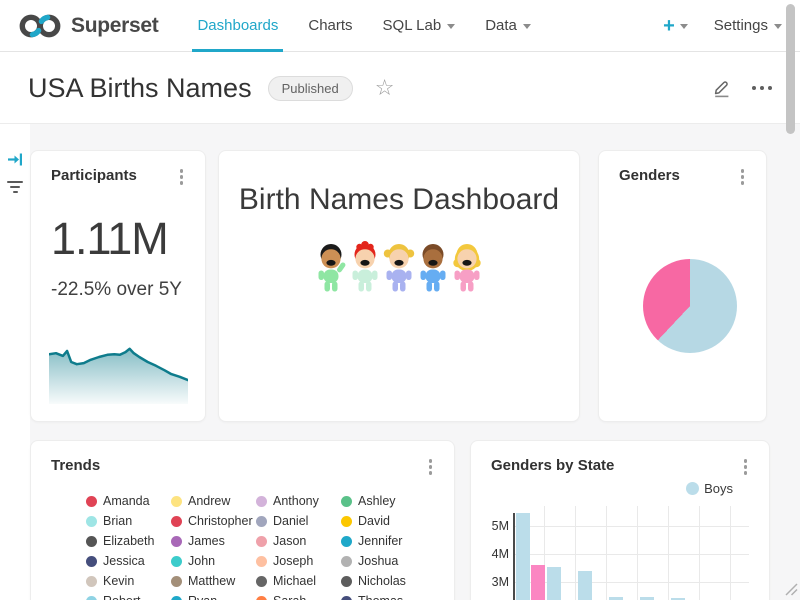  I want to click on legend-label: Michael, so click(295, 581).